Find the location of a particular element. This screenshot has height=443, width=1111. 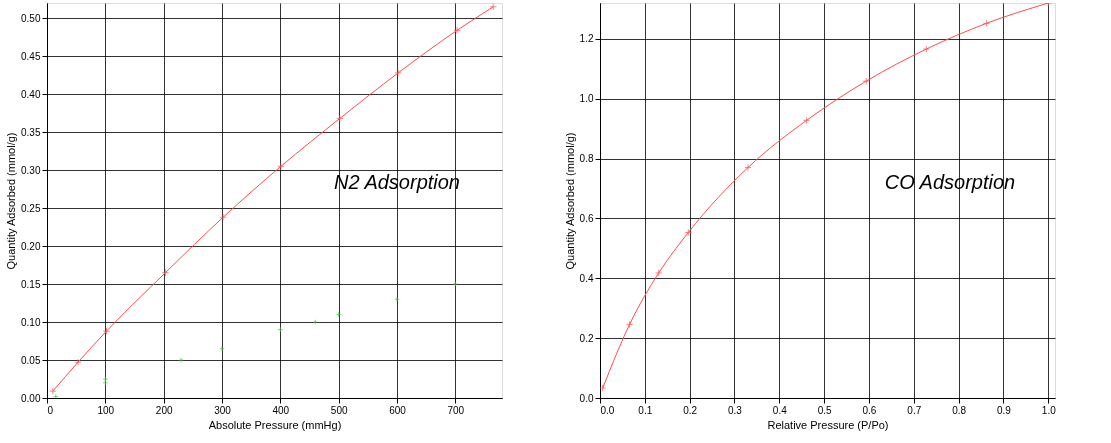

x-tick-label: 0.9 is located at coordinates (1004, 410).